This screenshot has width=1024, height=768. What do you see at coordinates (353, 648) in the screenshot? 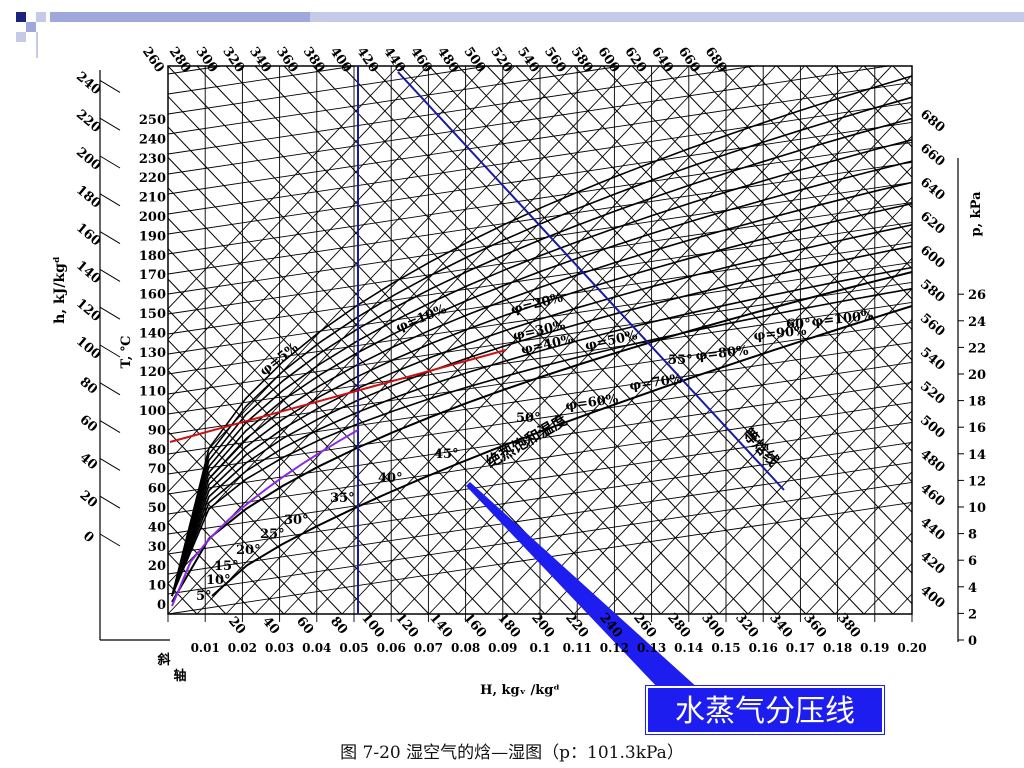
I see `x-tick-label: 0.05` at bounding box center [353, 648].